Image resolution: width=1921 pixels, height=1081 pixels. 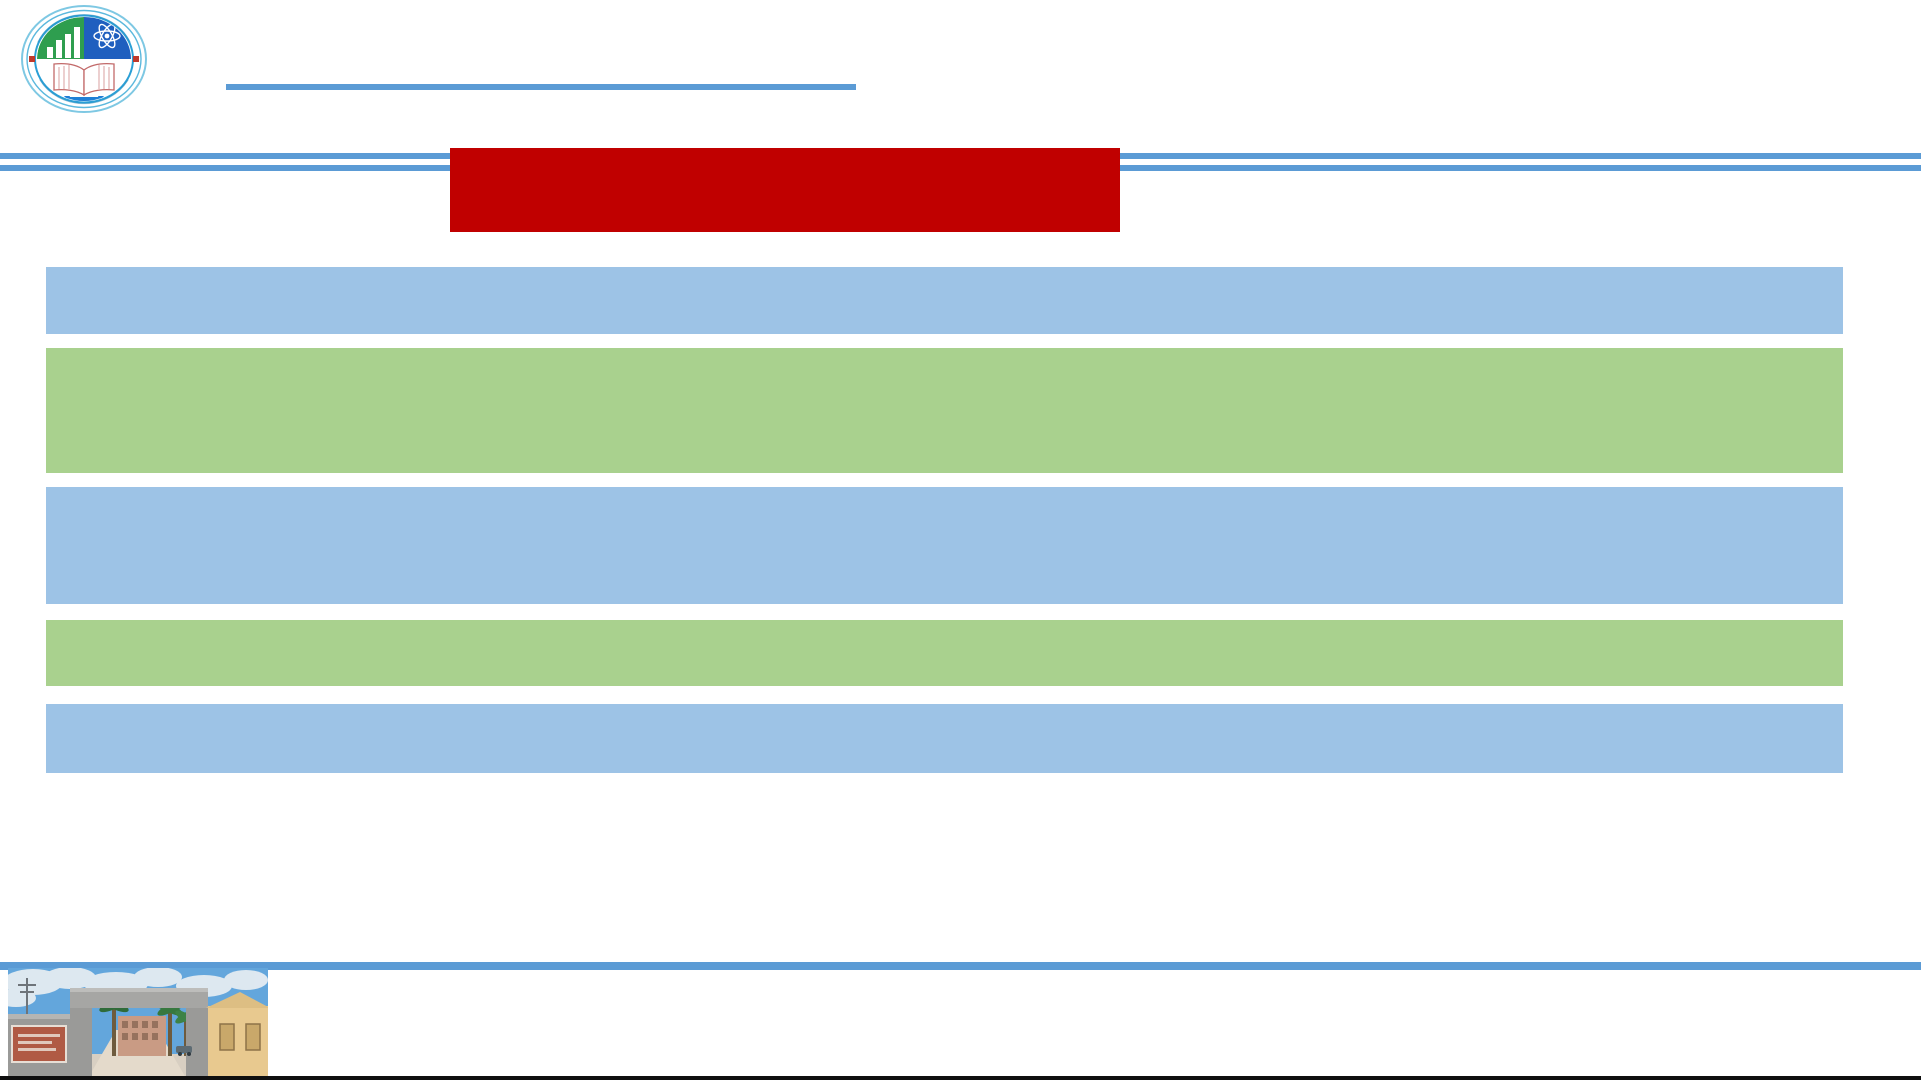 What do you see at coordinates (785, 190) in the screenshot?
I see `slide-title-banner` at bounding box center [785, 190].